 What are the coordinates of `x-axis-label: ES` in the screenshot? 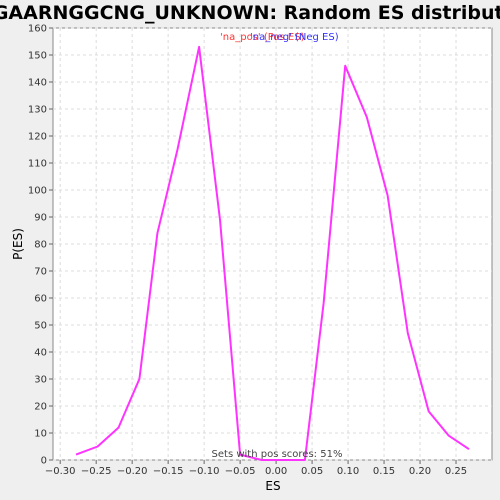 It's located at (272, 486).